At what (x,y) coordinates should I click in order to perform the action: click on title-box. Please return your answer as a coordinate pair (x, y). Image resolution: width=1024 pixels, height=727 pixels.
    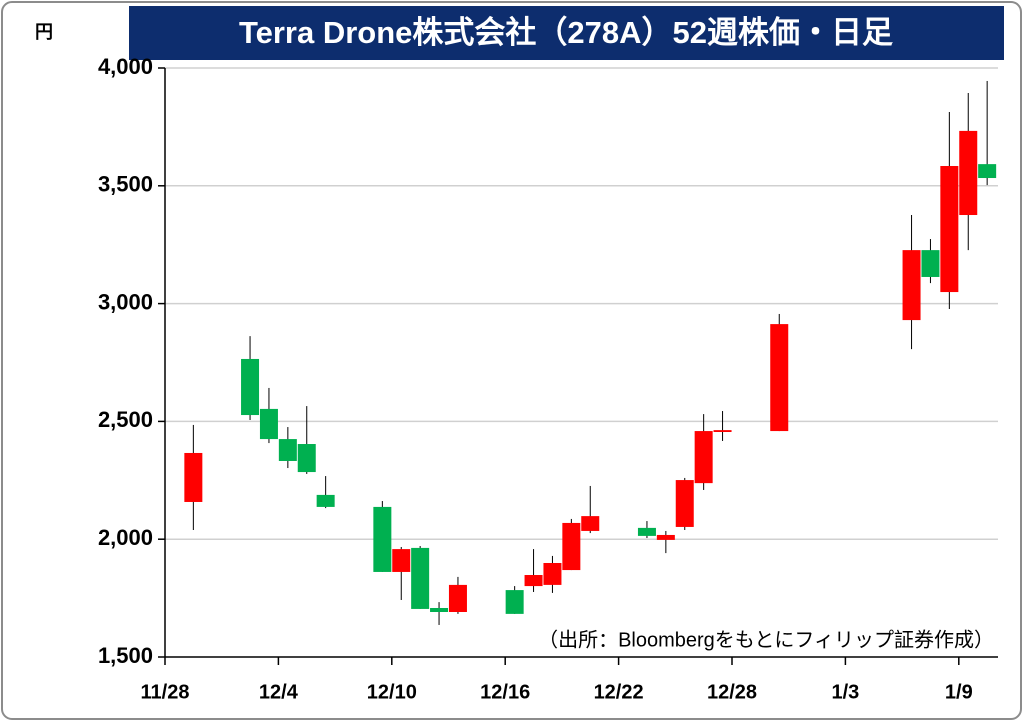
    Looking at the image, I should click on (566, 33).